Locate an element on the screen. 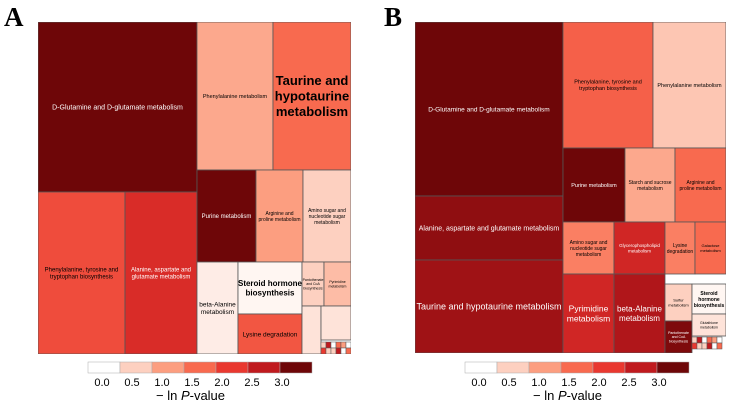 The image size is (729, 407). color-legend-a: 0.0 0.5 1.0 1.5 2.0 2.5 3.0 is located at coordinates (200, 375).